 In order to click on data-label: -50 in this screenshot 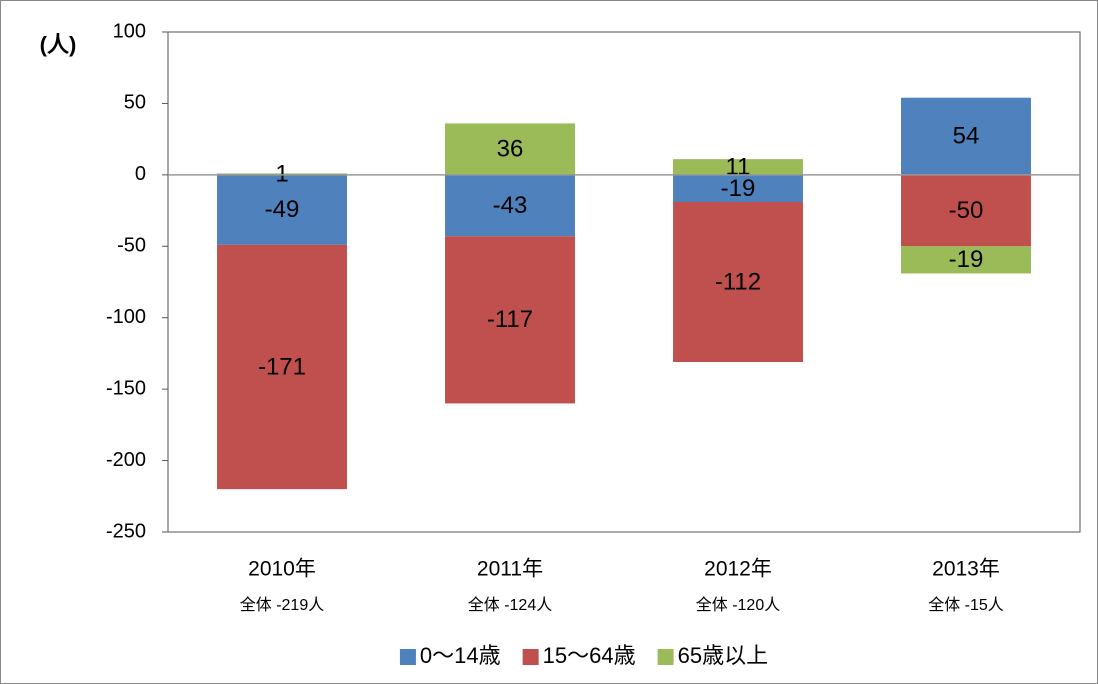, I will do `click(966, 210)`.